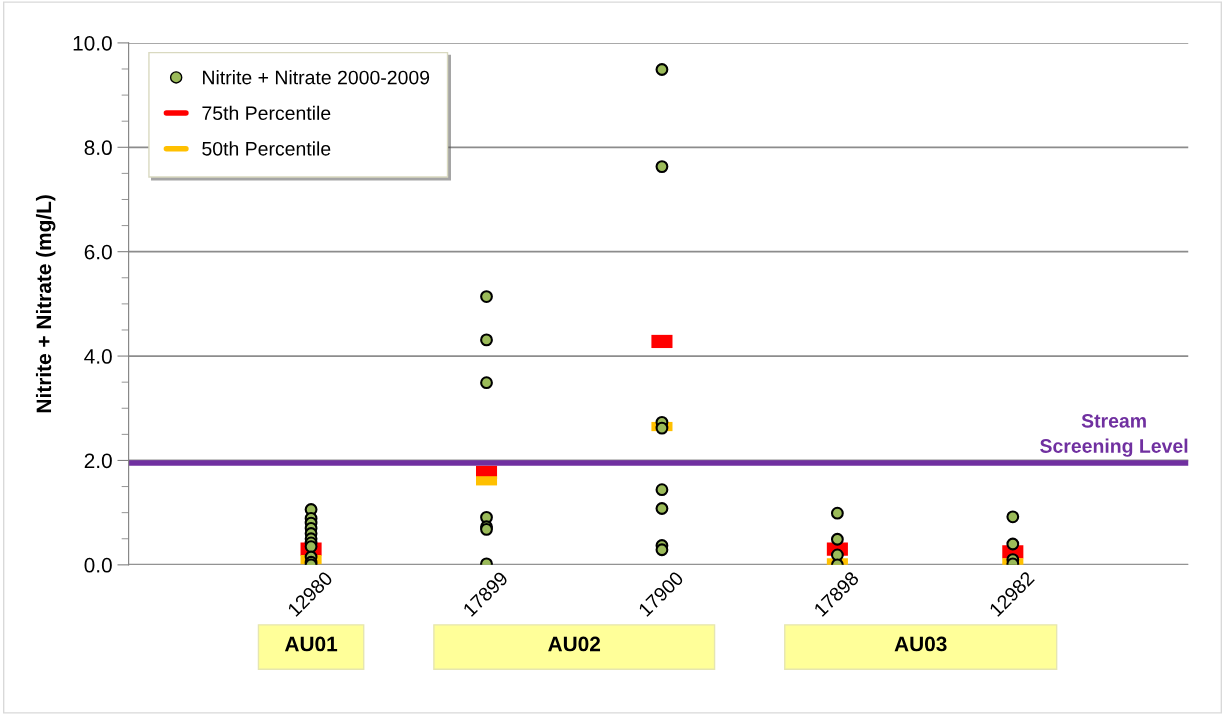  I want to click on text: AU02, so click(574, 644).